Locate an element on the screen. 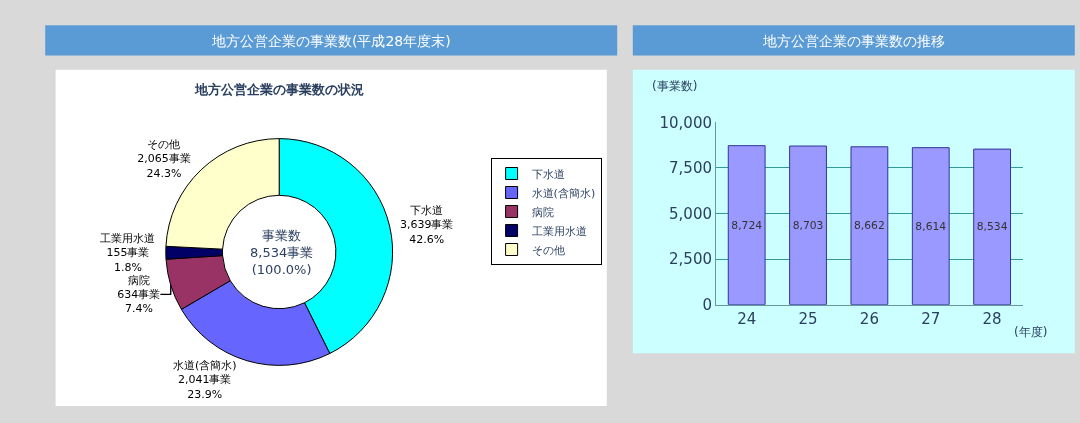 This screenshot has height=423, width=1080. data-label: 155事業 1.8% is located at coordinates (128, 260).